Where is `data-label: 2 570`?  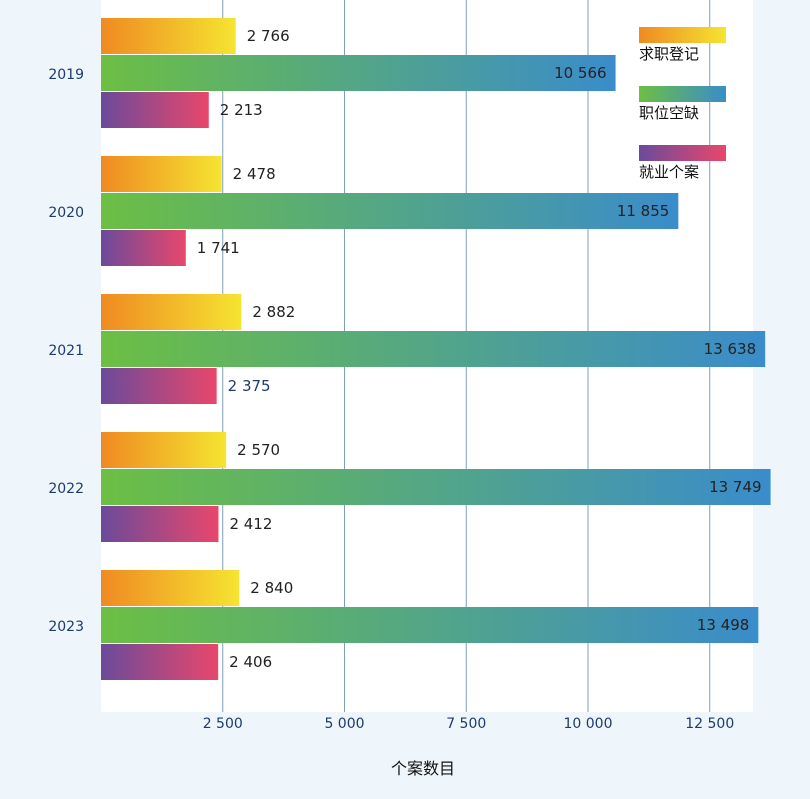 data-label: 2 570 is located at coordinates (258, 450).